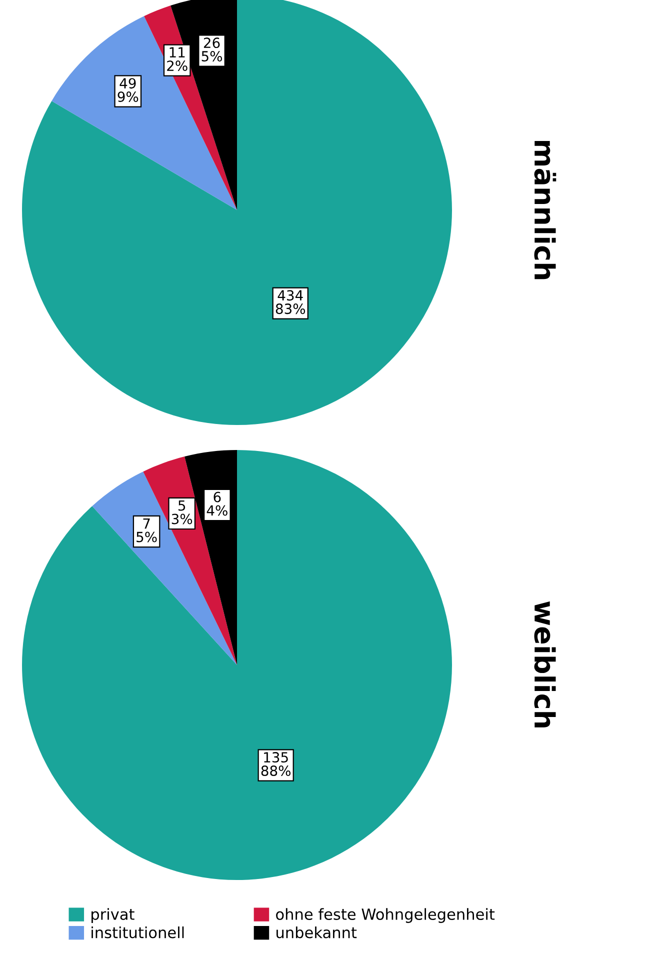  Describe the element at coordinates (138, 932) in the screenshot. I see `legend-label: institutionell` at that location.